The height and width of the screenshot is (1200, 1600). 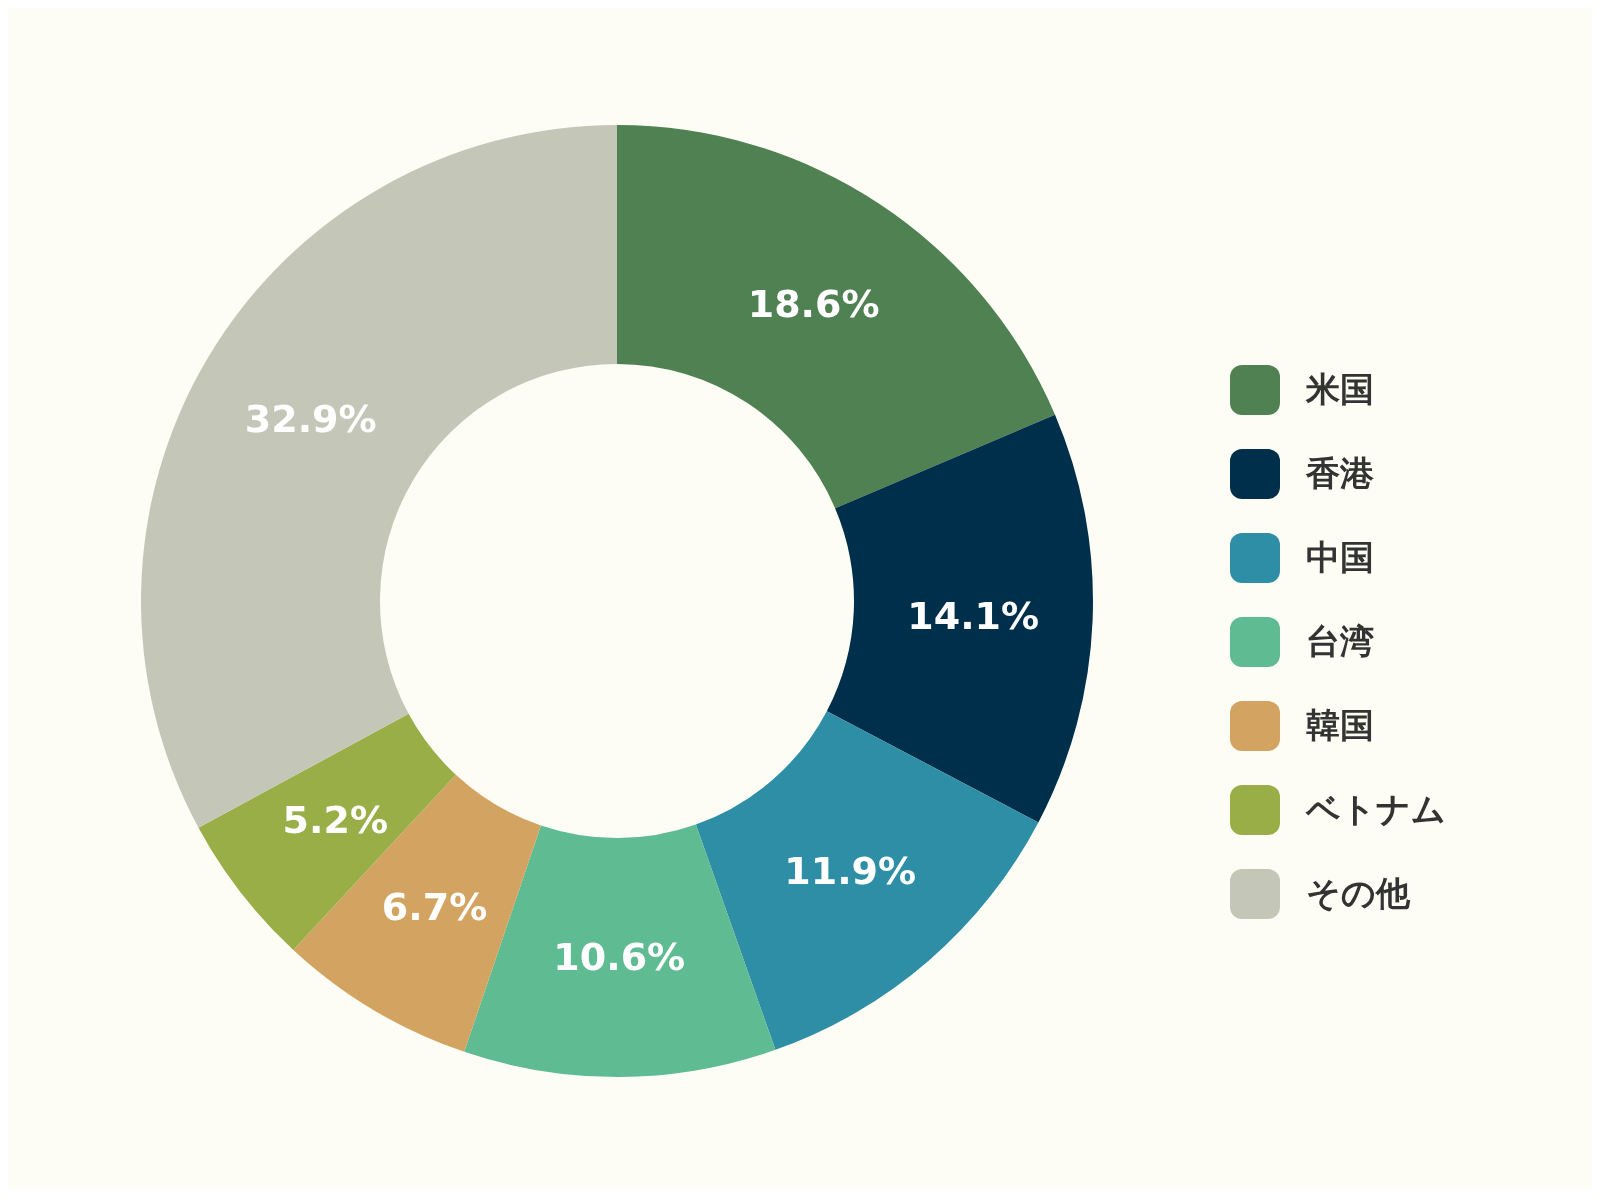 I want to click on data-label: 32.9%, so click(x=310, y=418).